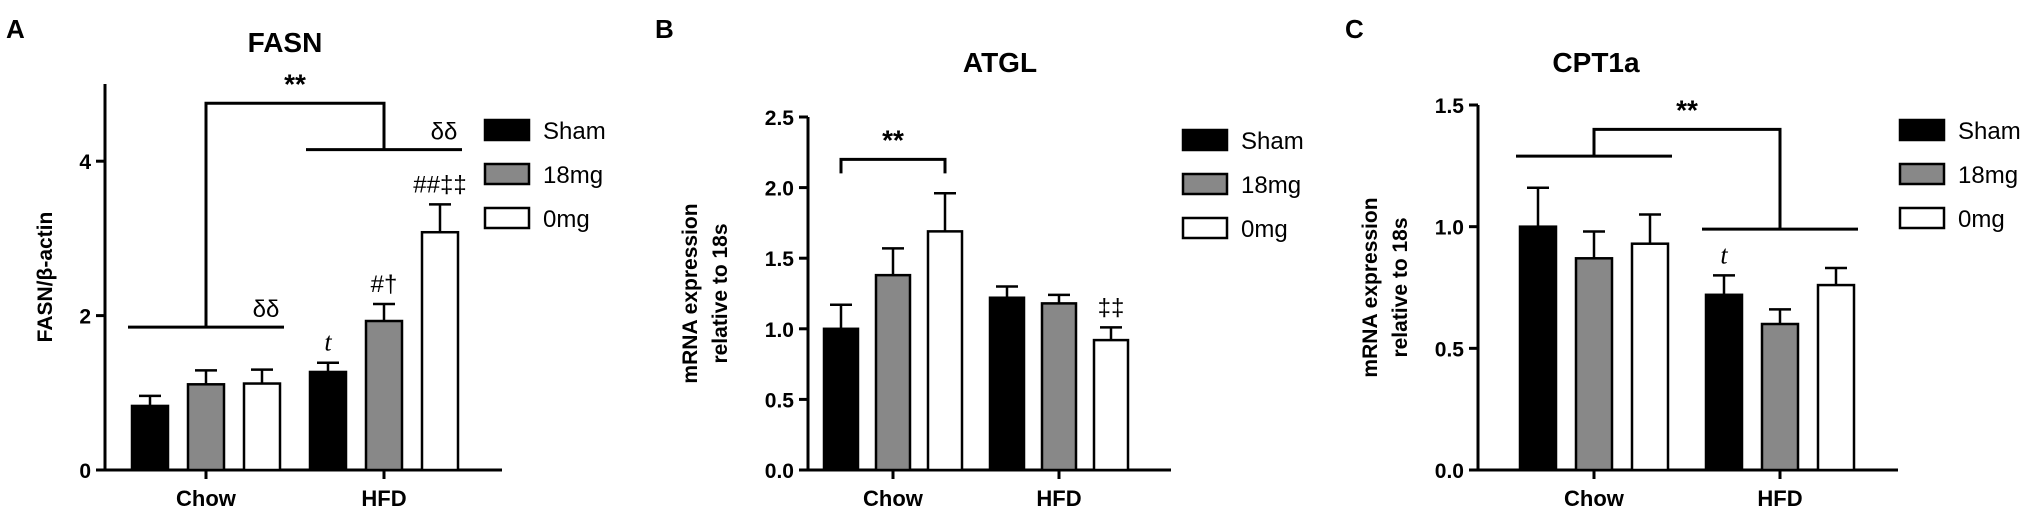 The image size is (2033, 525). I want to click on panel-letter: B, so click(664, 29).